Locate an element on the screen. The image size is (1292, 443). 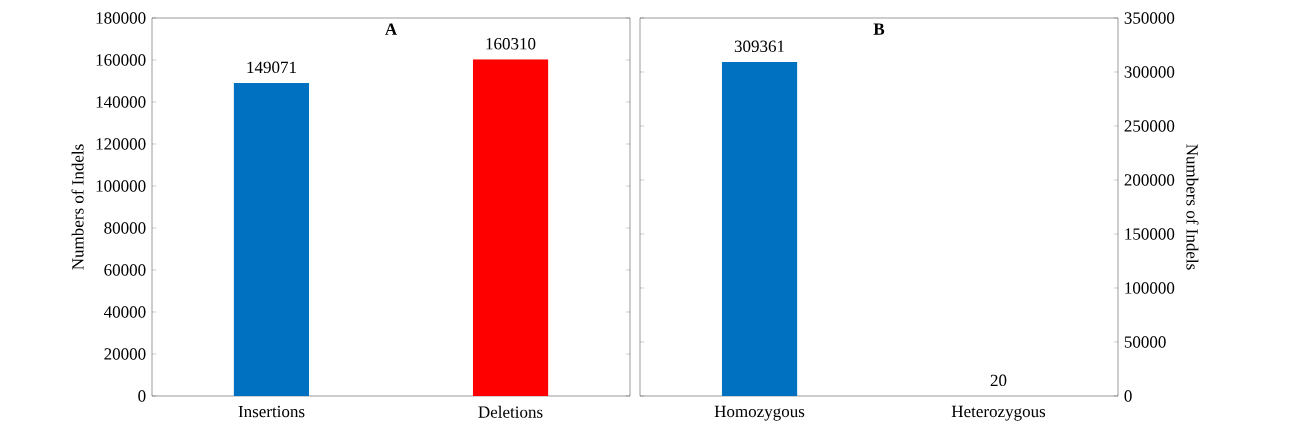
y-tick-label: 150000 is located at coordinates (1150, 234).